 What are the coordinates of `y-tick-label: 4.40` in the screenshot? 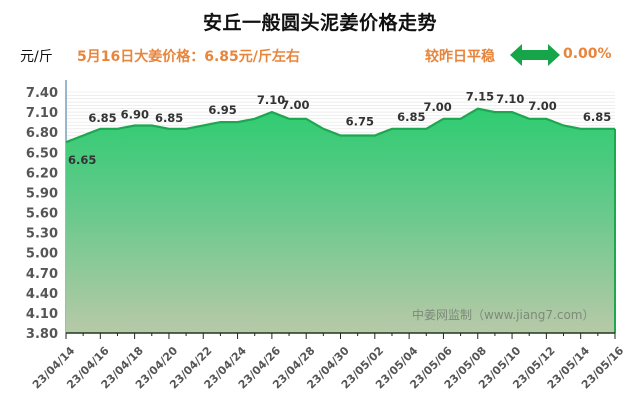 It's located at (42, 294).